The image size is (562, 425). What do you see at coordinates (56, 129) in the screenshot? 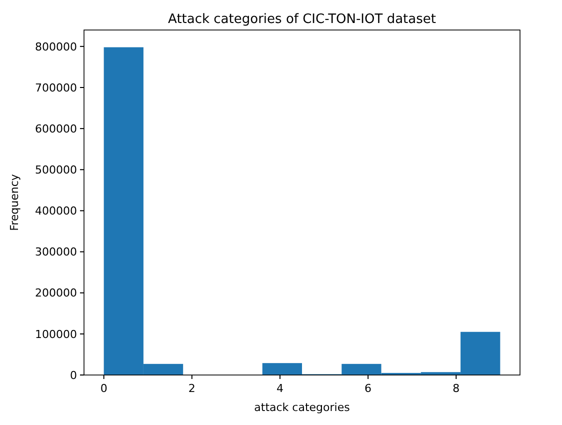
I see `y-tick-label: 600000` at bounding box center [56, 129].